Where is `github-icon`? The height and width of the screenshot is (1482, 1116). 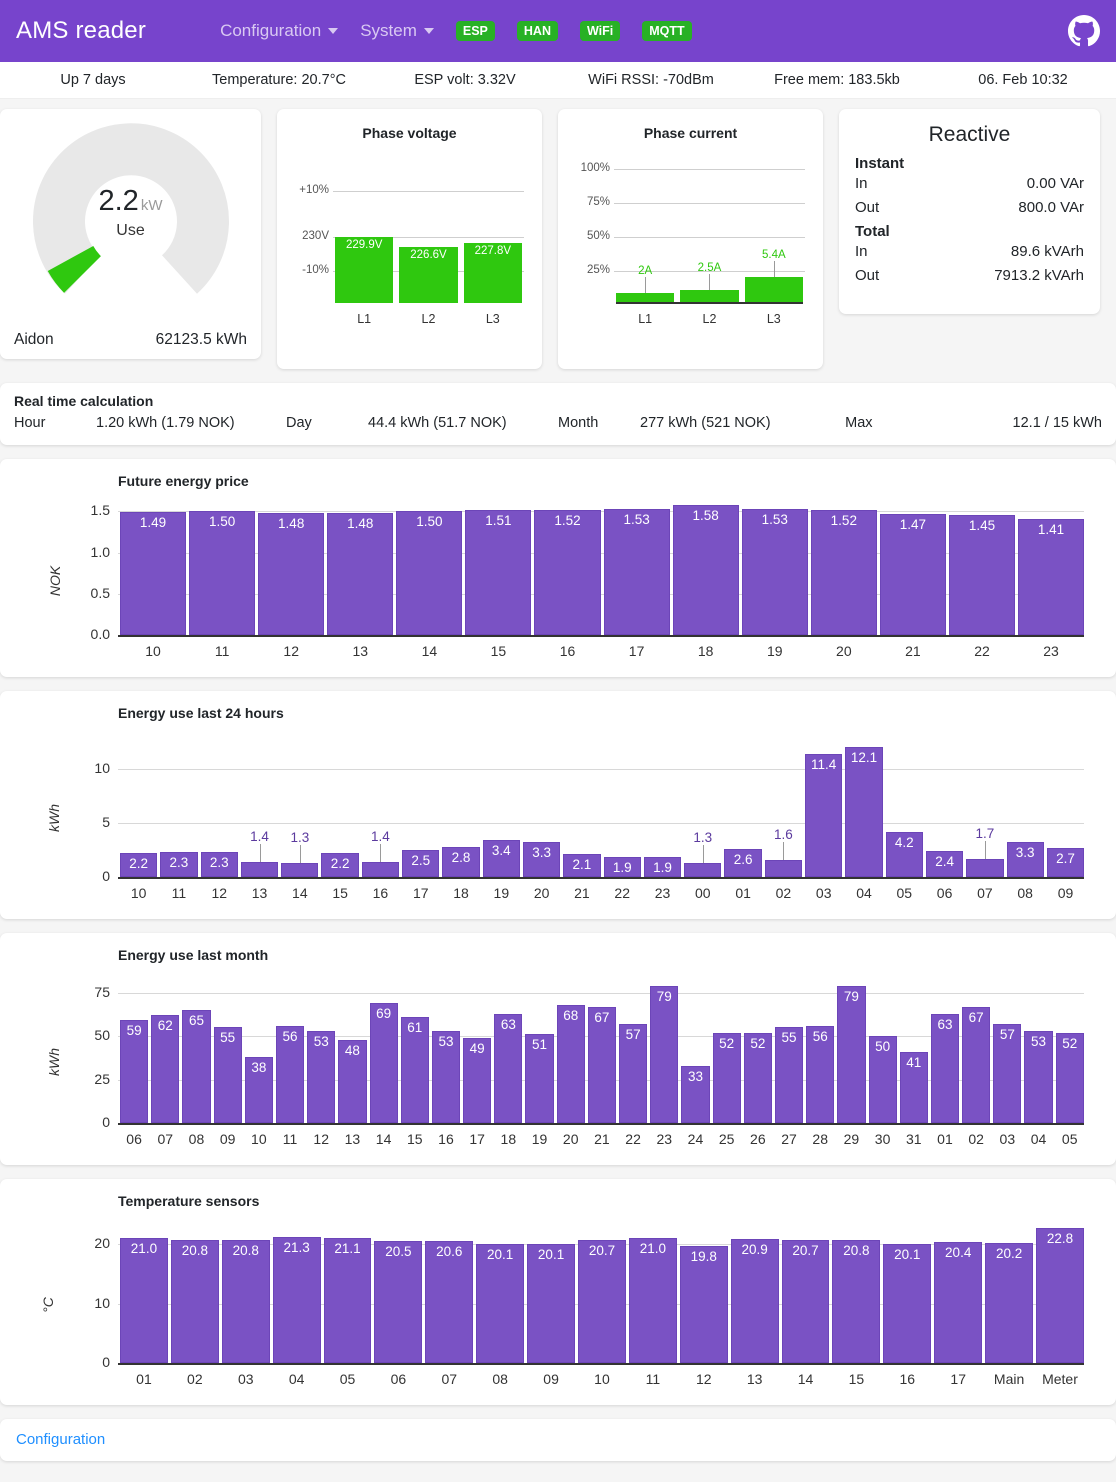 github-icon is located at coordinates (1084, 31).